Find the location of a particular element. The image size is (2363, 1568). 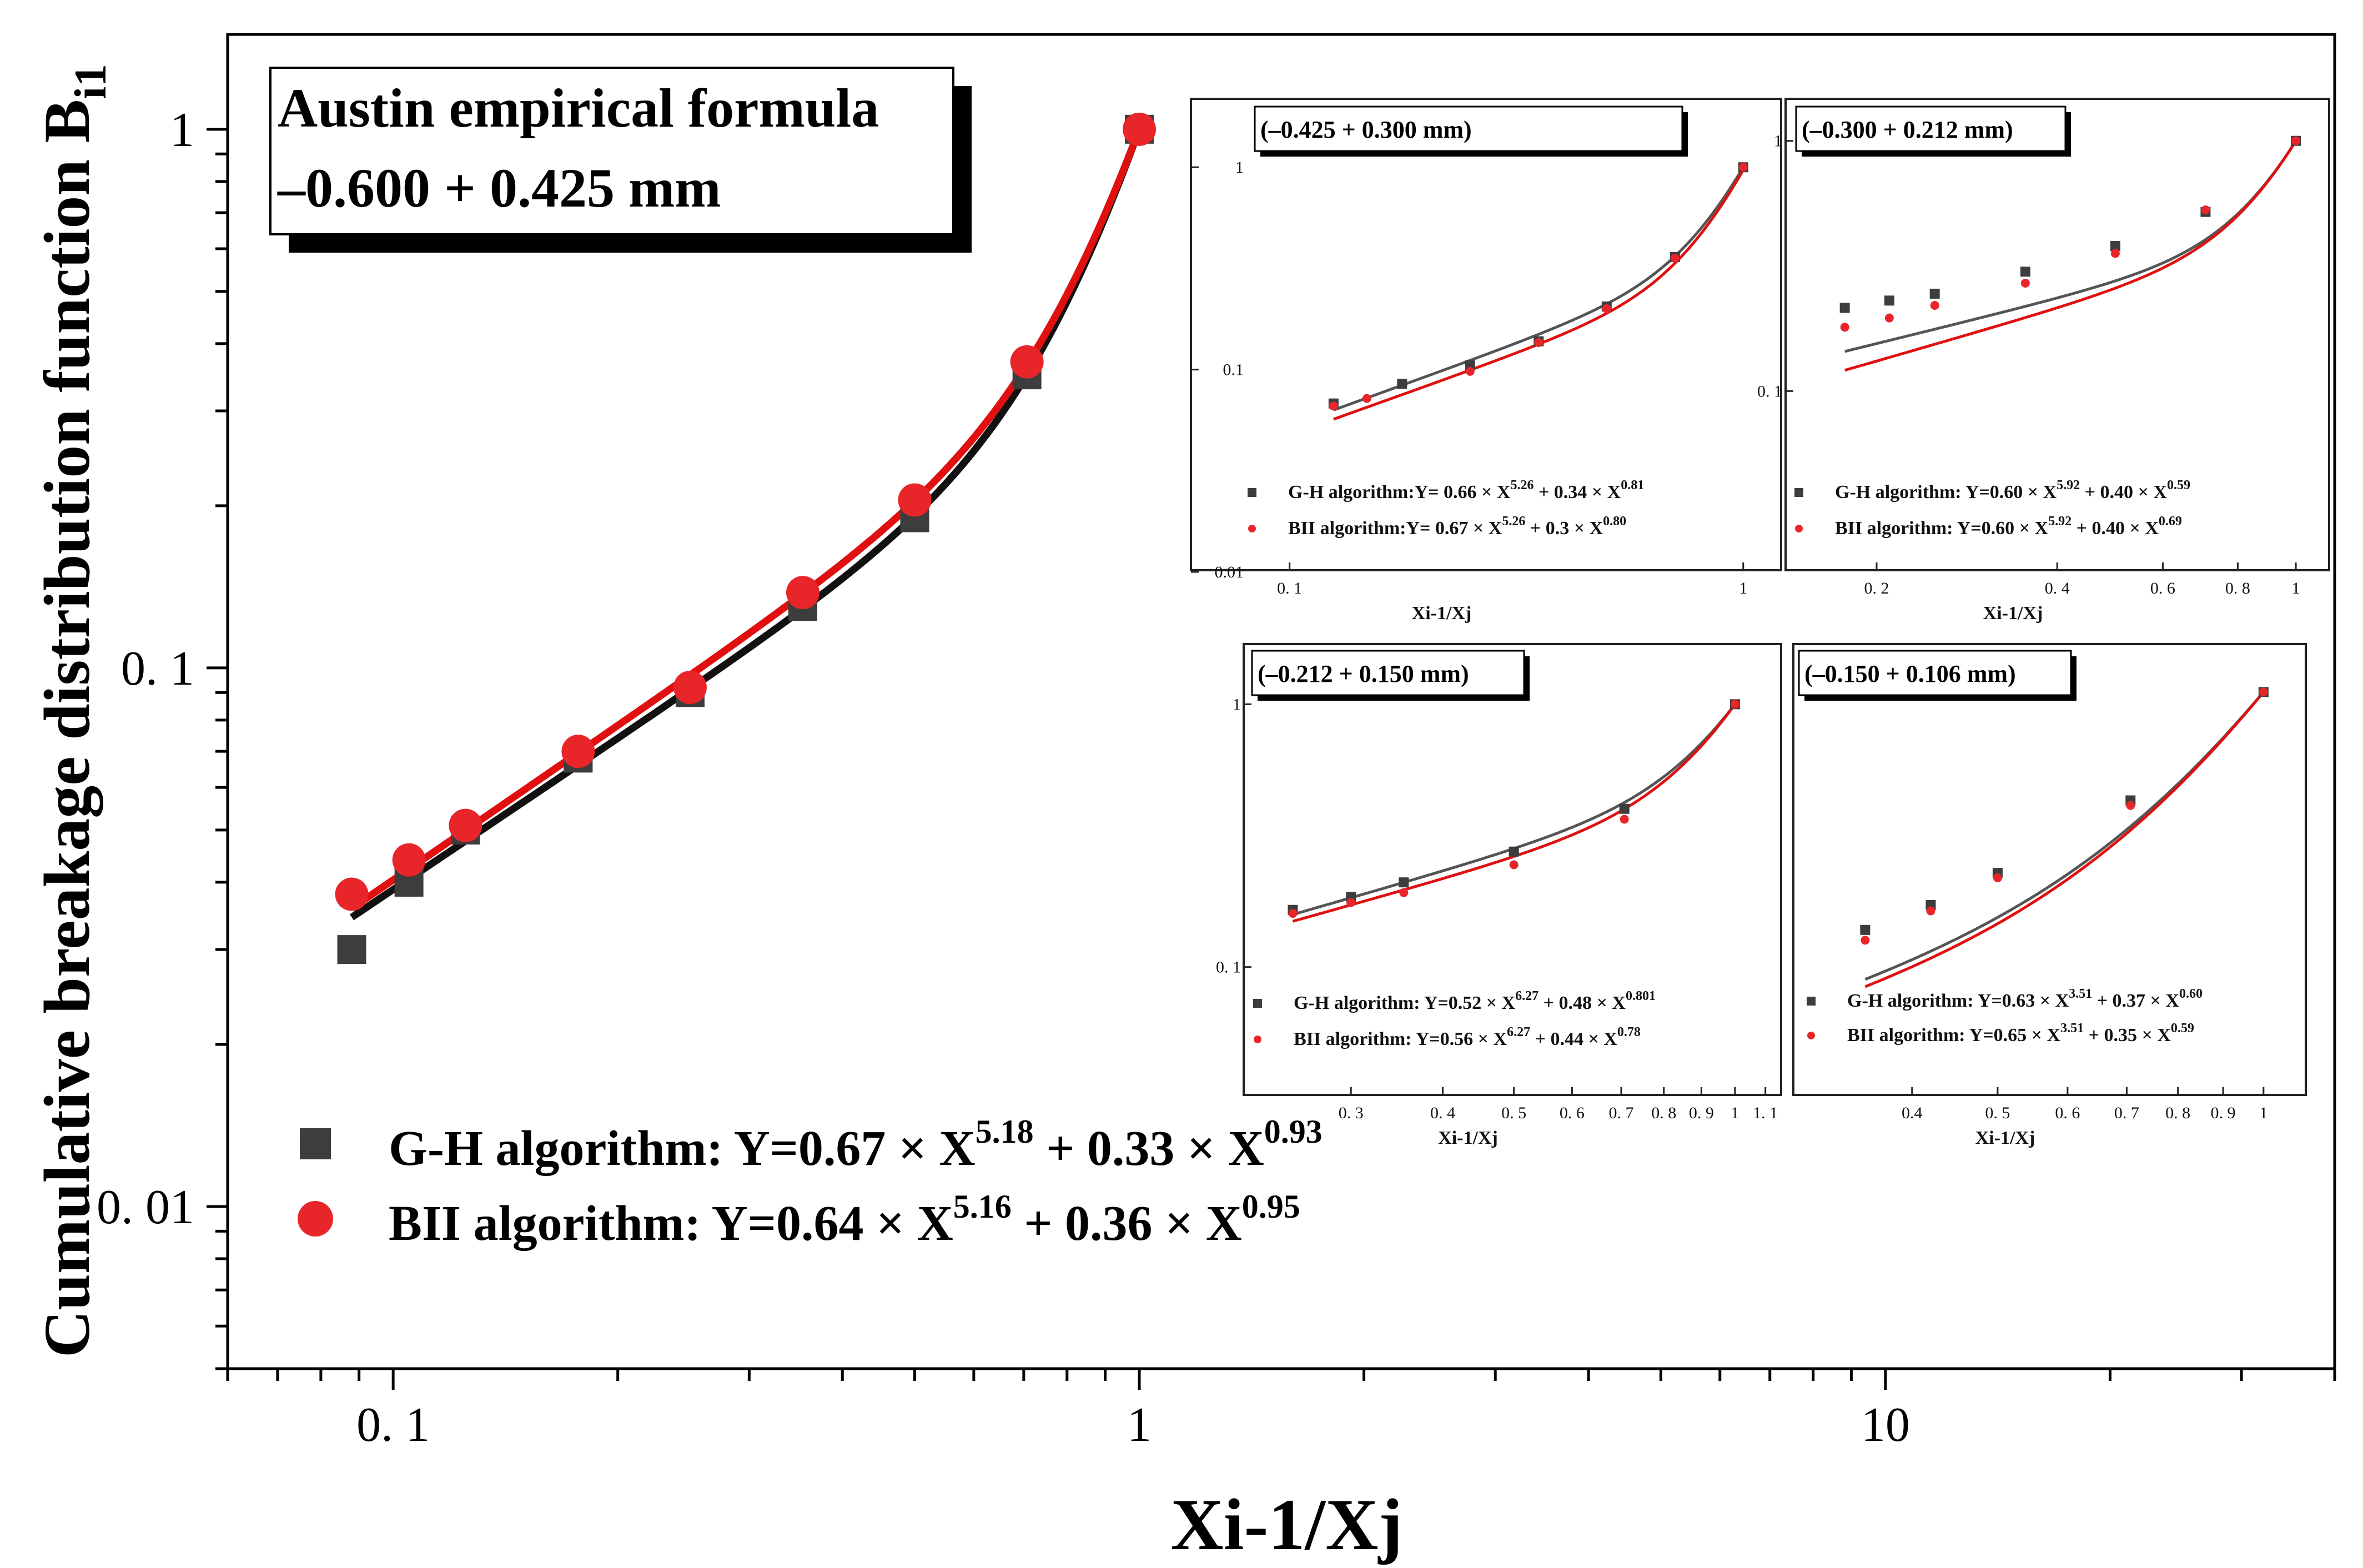

legend-exponent: 5.16 is located at coordinates (982, 1207).